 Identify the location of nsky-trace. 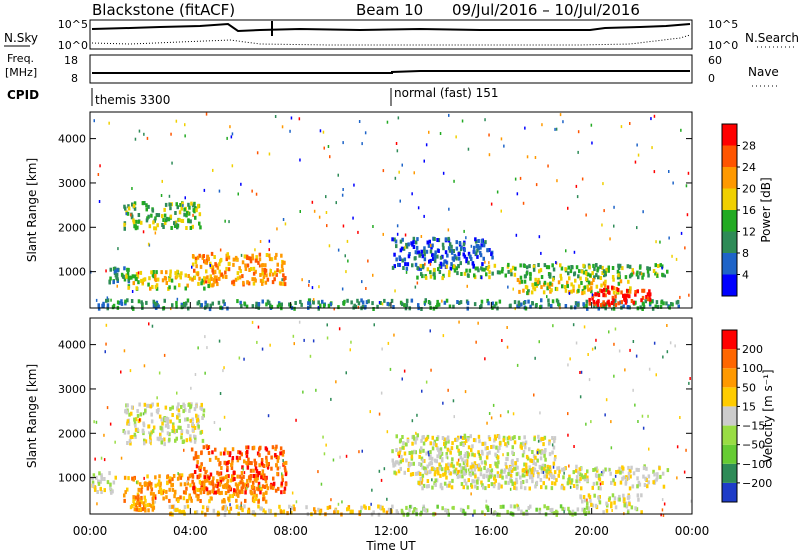
(391, 27).